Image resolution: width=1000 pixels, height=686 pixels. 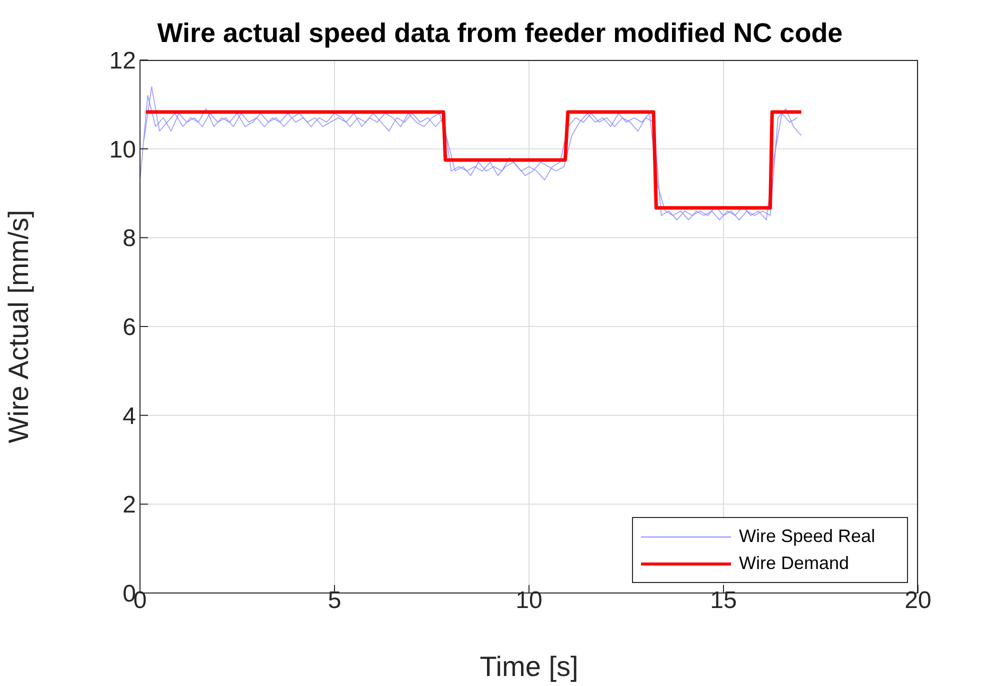 What do you see at coordinates (129, 238) in the screenshot?
I see `y-tick-label: 8` at bounding box center [129, 238].